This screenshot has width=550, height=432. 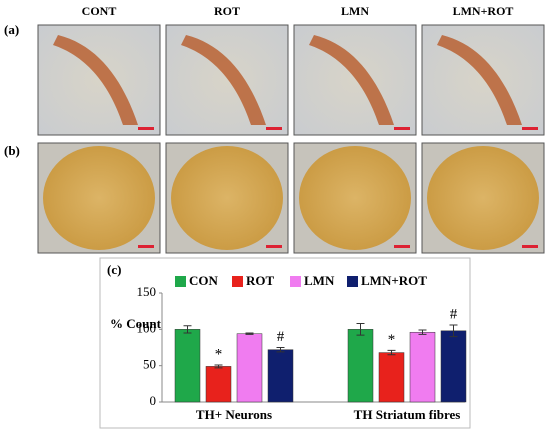 What do you see at coordinates (153, 400) in the screenshot?
I see `y-tick-label: 0` at bounding box center [153, 400].